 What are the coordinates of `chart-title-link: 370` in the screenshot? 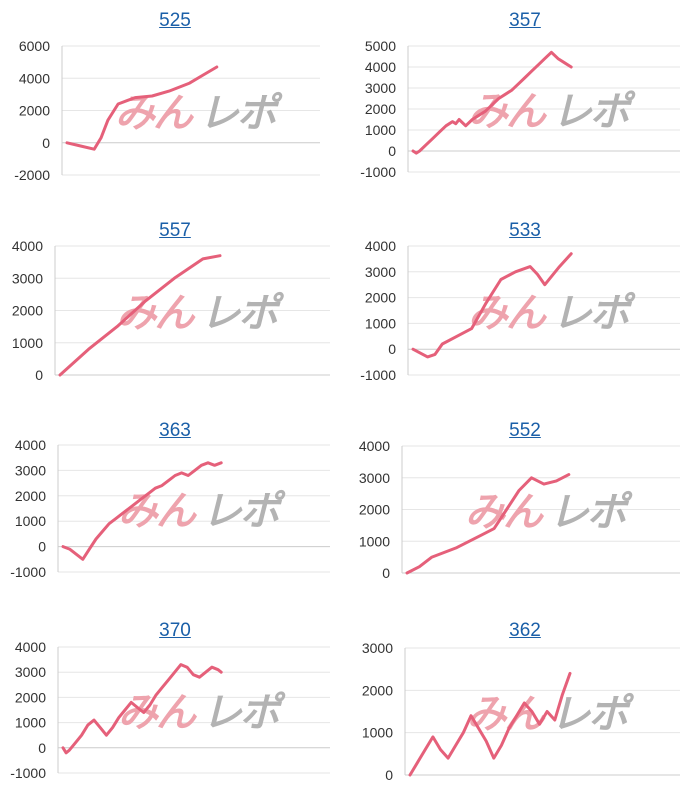 It's located at (175, 630).